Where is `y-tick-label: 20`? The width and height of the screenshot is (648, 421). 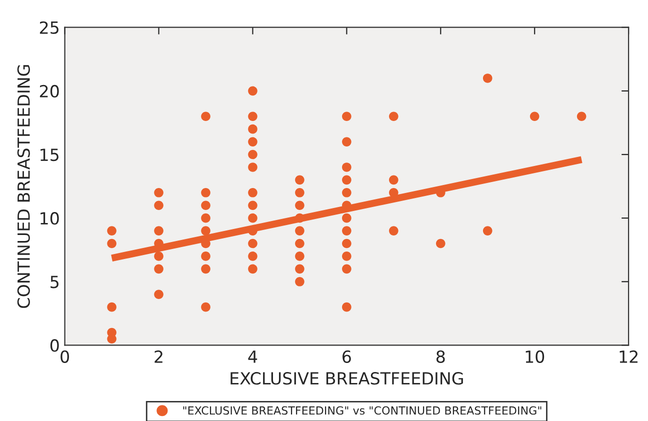
y-tick-label: 20 is located at coordinates (49, 91).